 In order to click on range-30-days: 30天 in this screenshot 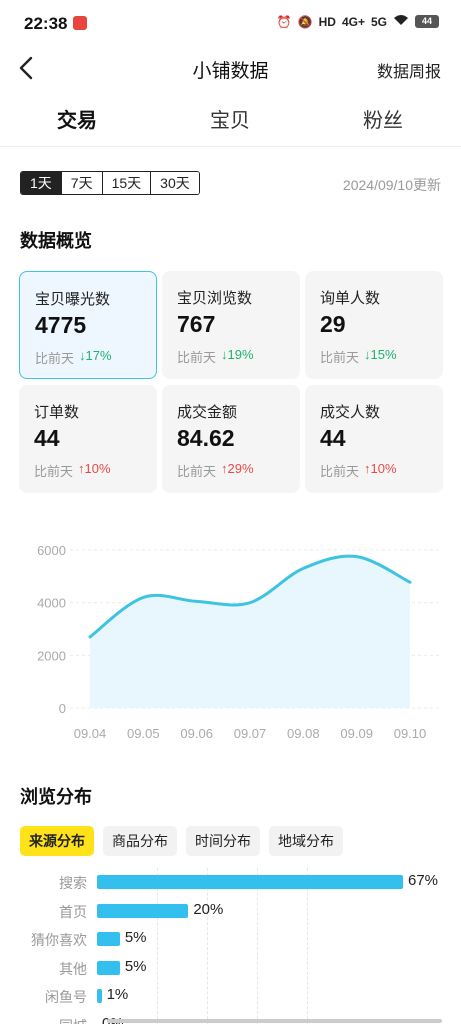, I will do `click(174, 183)`.